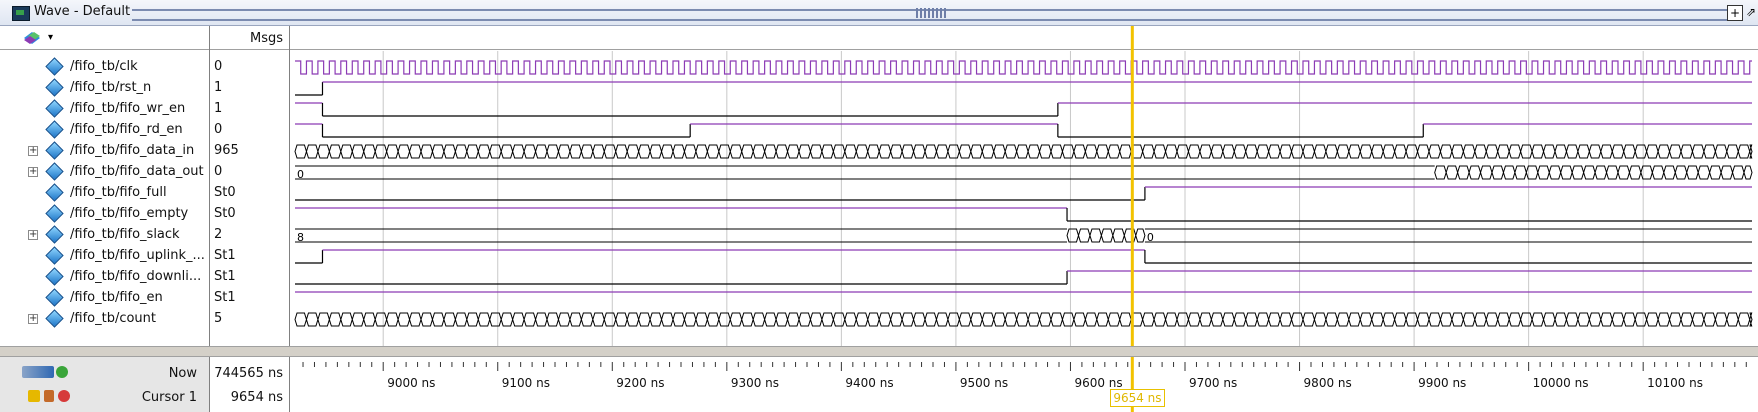  Describe the element at coordinates (169, 397) in the screenshot. I see `cursor-label: Cursor 1` at that location.